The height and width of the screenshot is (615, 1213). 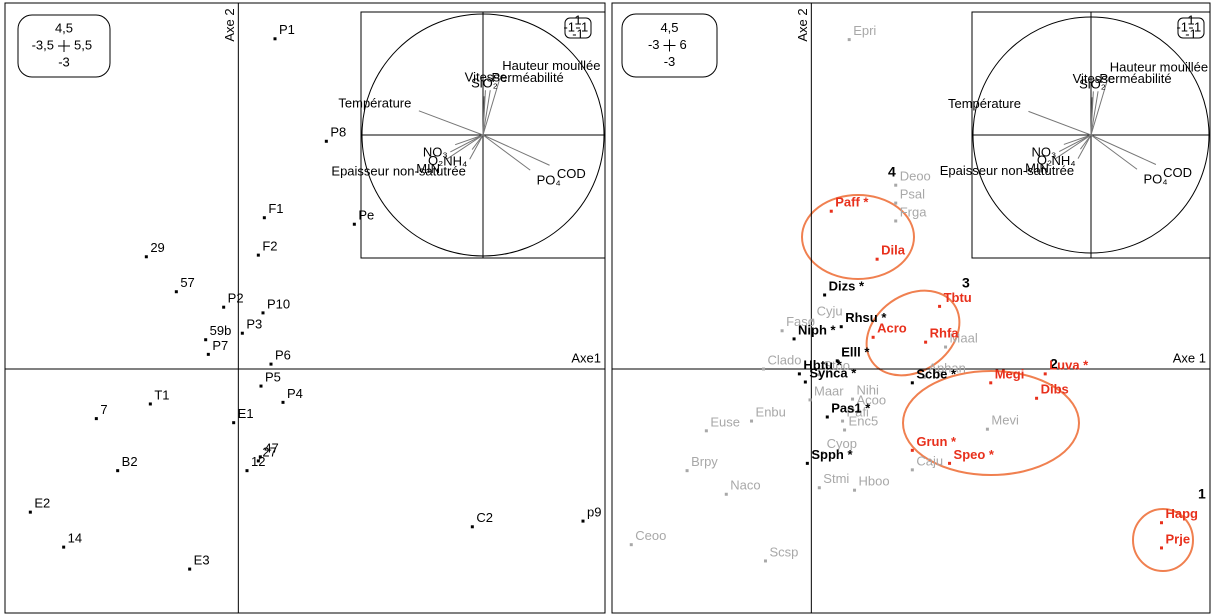 I want to click on x-axis-label: Axe1, so click(x=586, y=357).